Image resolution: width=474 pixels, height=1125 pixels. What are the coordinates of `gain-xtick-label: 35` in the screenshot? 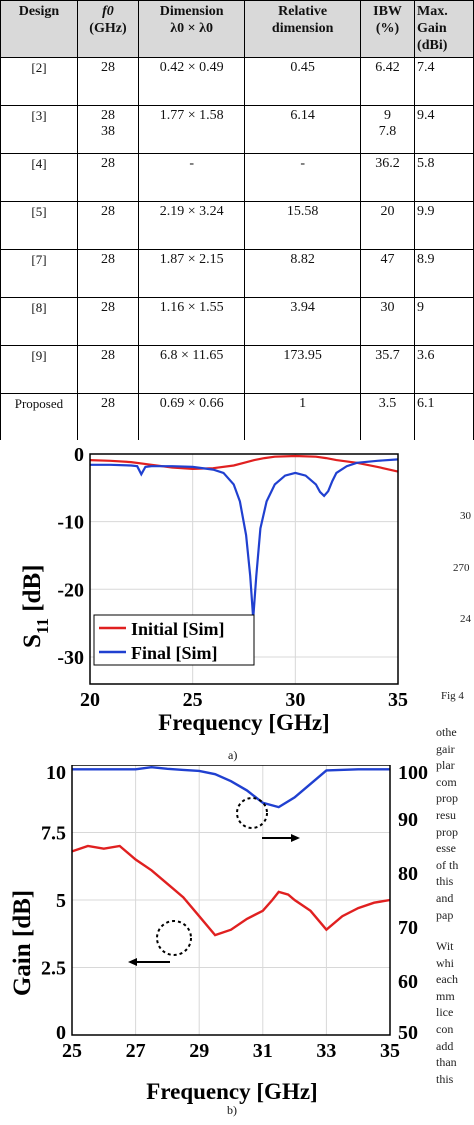 It's located at (390, 1051).